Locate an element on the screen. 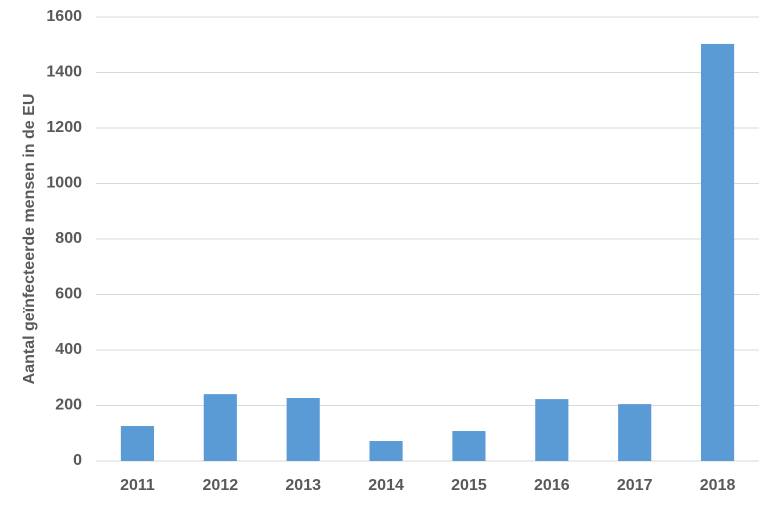 The image size is (770, 508). y-tick-label: 800 is located at coordinates (68, 238).